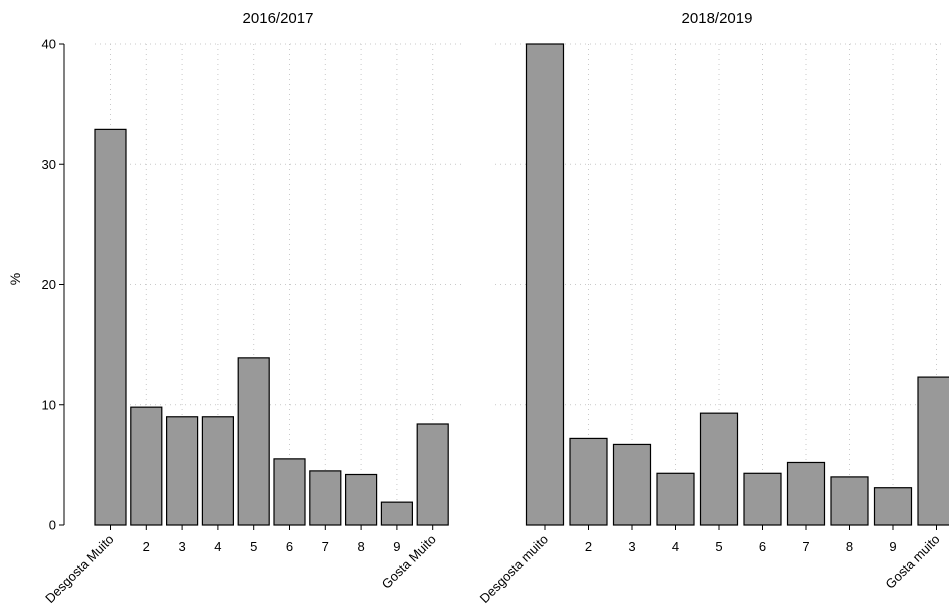  I want to click on y-tick-label: 20, so click(49, 284).